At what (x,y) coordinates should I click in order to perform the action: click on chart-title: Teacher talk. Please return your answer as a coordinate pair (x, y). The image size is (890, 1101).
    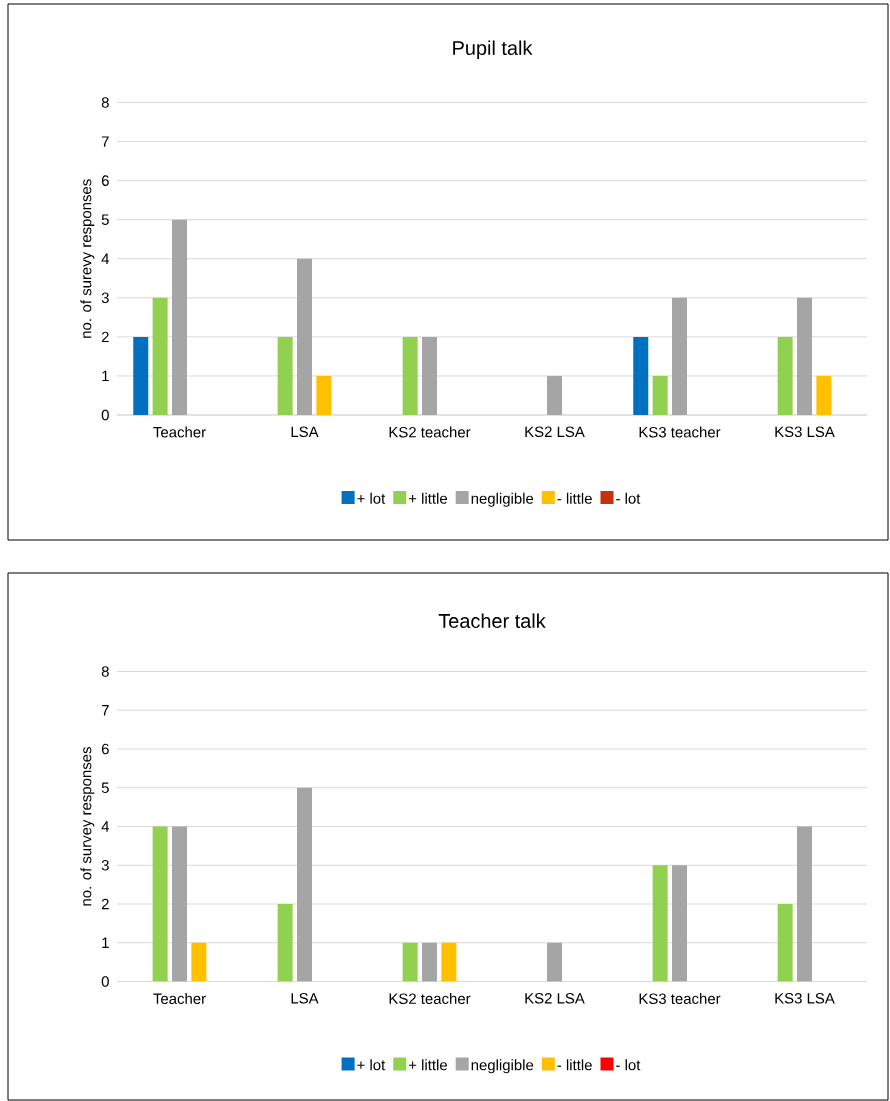
    Looking at the image, I should click on (492, 621).